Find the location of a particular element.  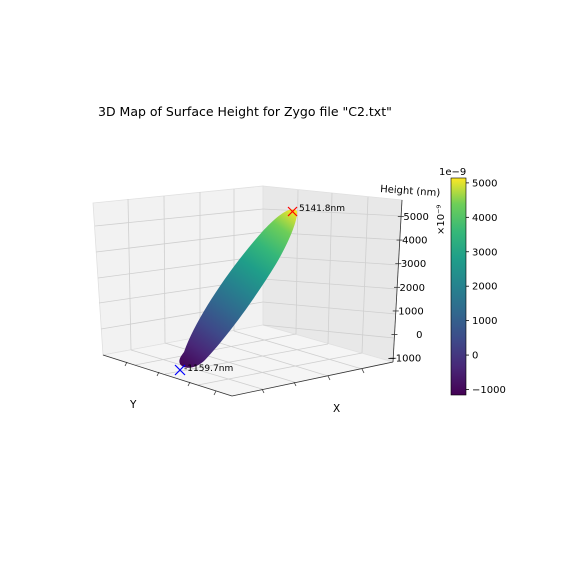

z-tick-label: 1000 is located at coordinates (410, 311).